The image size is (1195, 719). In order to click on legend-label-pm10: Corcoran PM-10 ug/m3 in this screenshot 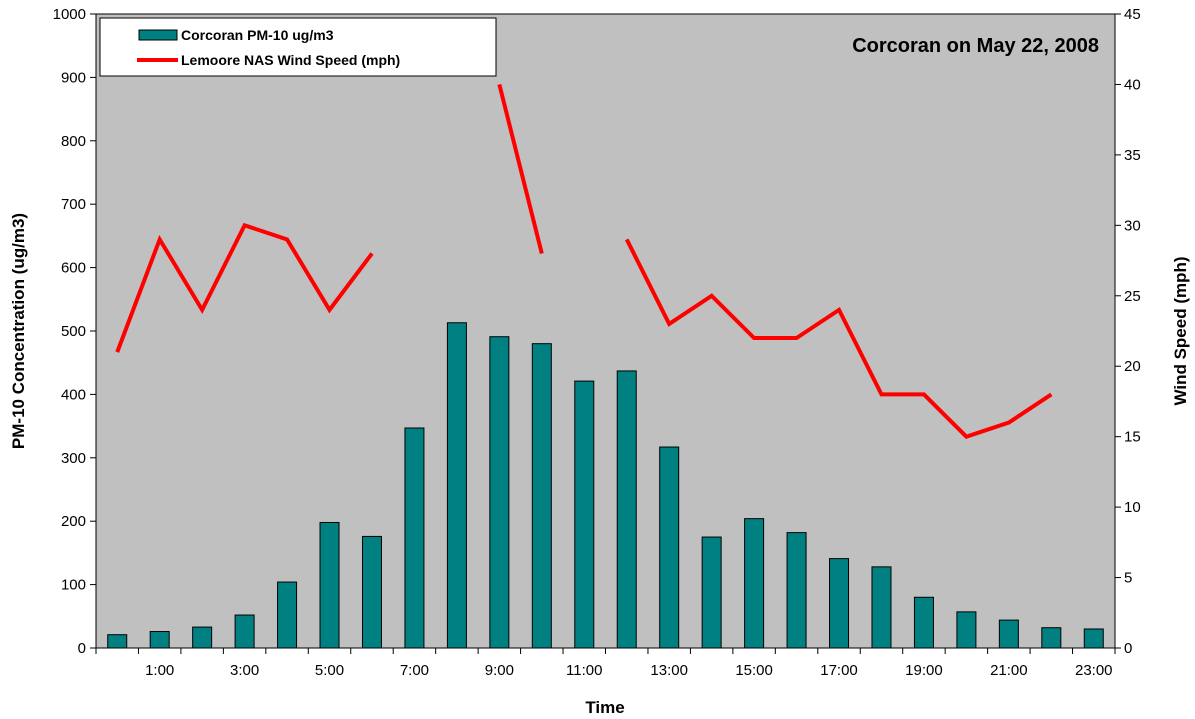, I will do `click(257, 35)`.